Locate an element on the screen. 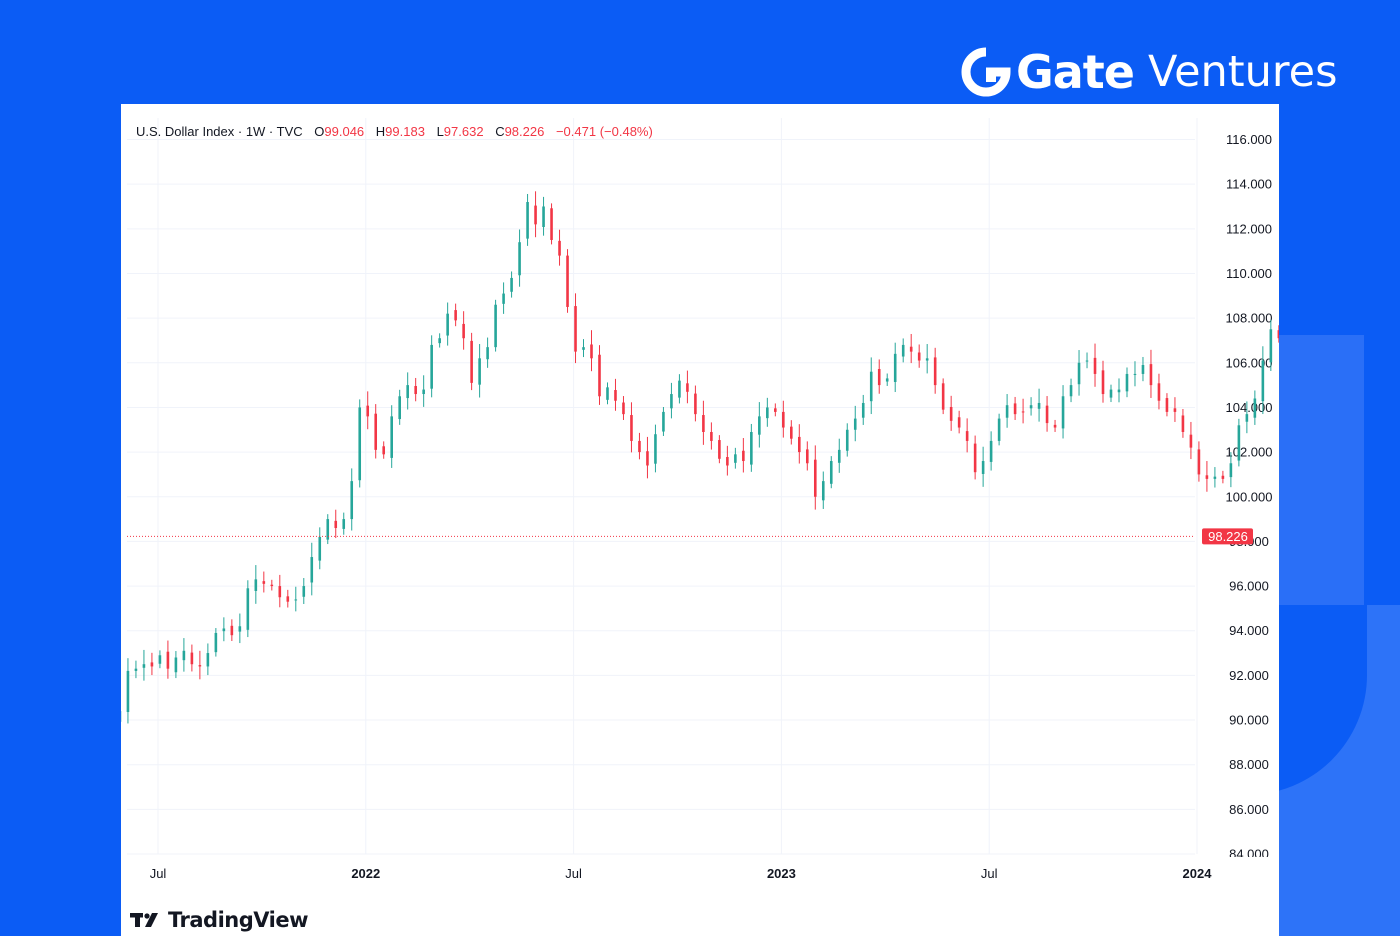 This screenshot has width=1400, height=936. legend-close-value: 98.226 is located at coordinates (524, 131).